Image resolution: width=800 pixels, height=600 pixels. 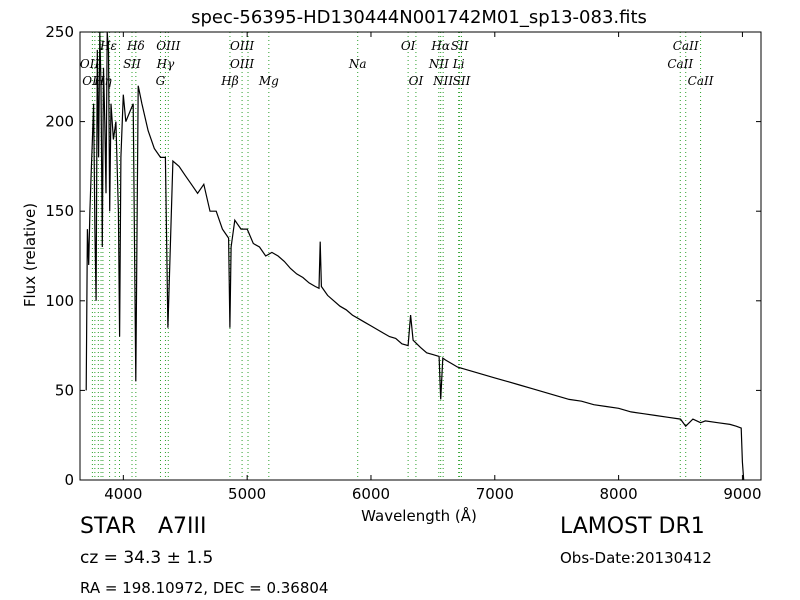 What do you see at coordinates (165, 64) in the screenshot?
I see `spectral-line-label: Hγ` at bounding box center [165, 64].